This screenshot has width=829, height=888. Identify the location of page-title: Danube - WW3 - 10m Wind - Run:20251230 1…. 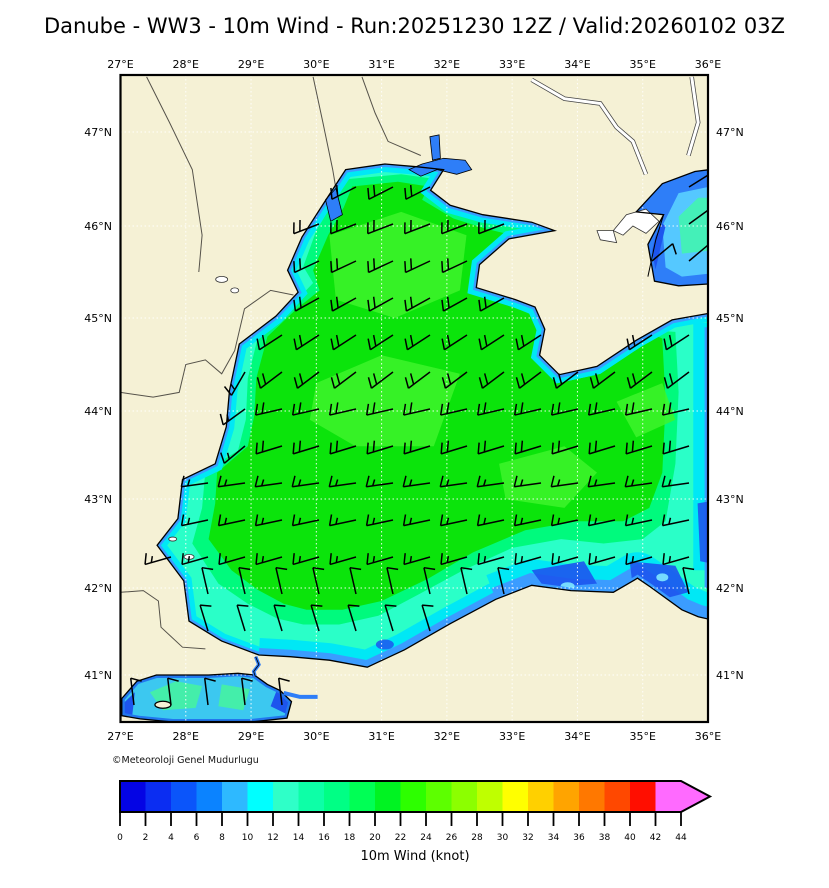
(414, 26).